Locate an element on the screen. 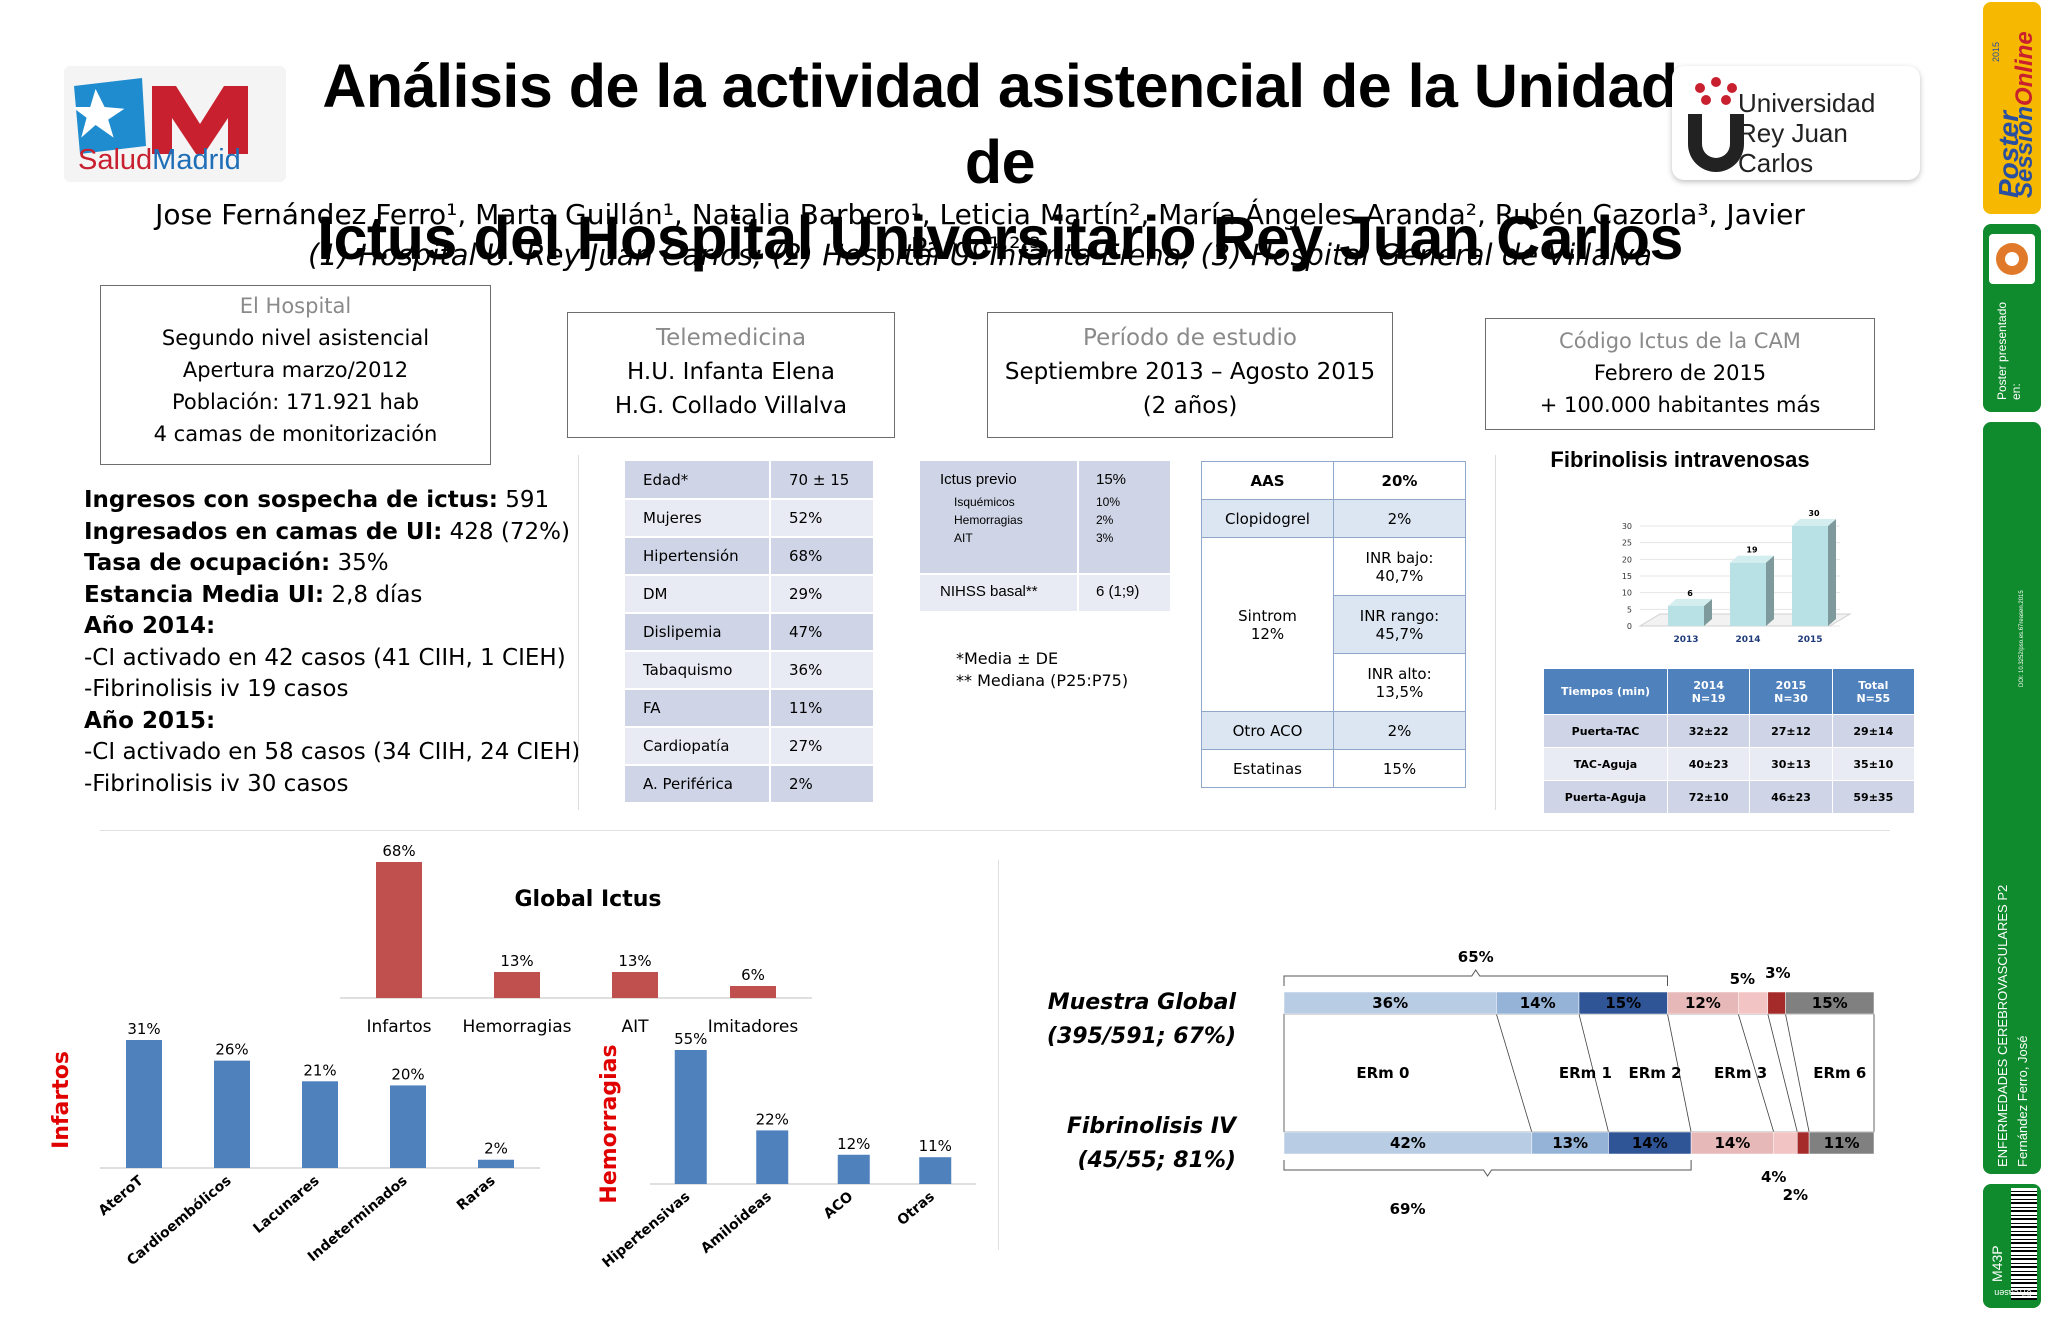 Image resolution: width=2048 pixels, height=1317 pixels. table-row: AAS 20% is located at coordinates (1333, 480).